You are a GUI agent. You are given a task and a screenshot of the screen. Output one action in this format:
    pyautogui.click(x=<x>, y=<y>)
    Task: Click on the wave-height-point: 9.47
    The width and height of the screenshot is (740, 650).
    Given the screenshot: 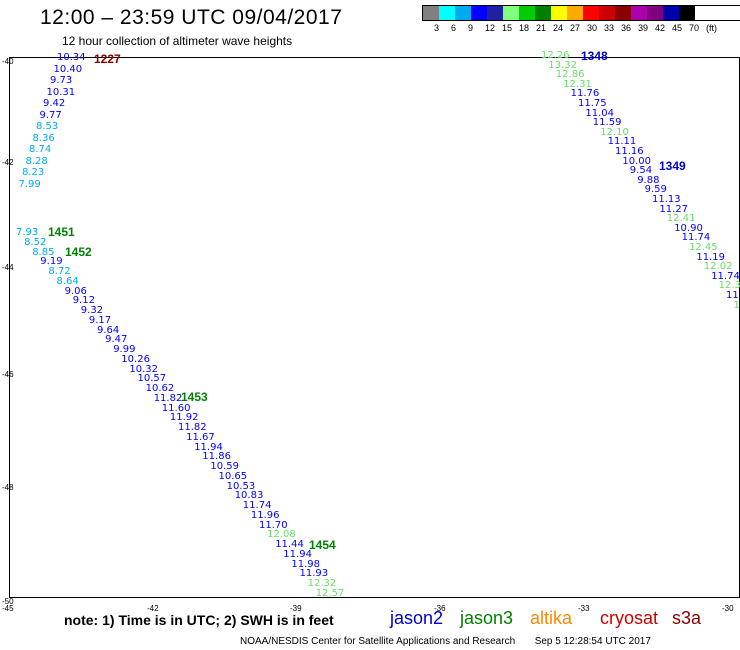 What is the action you would take?
    pyautogui.click(x=116, y=340)
    